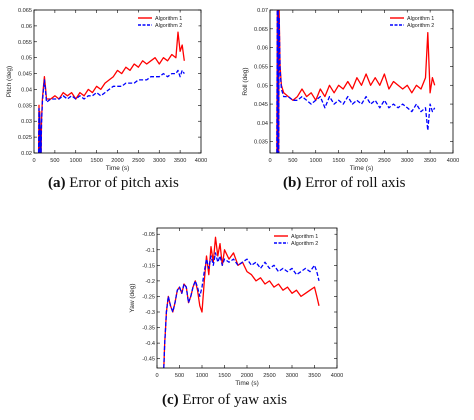  I want to click on y-tick-label-a: 0.03, so click(26, 122).